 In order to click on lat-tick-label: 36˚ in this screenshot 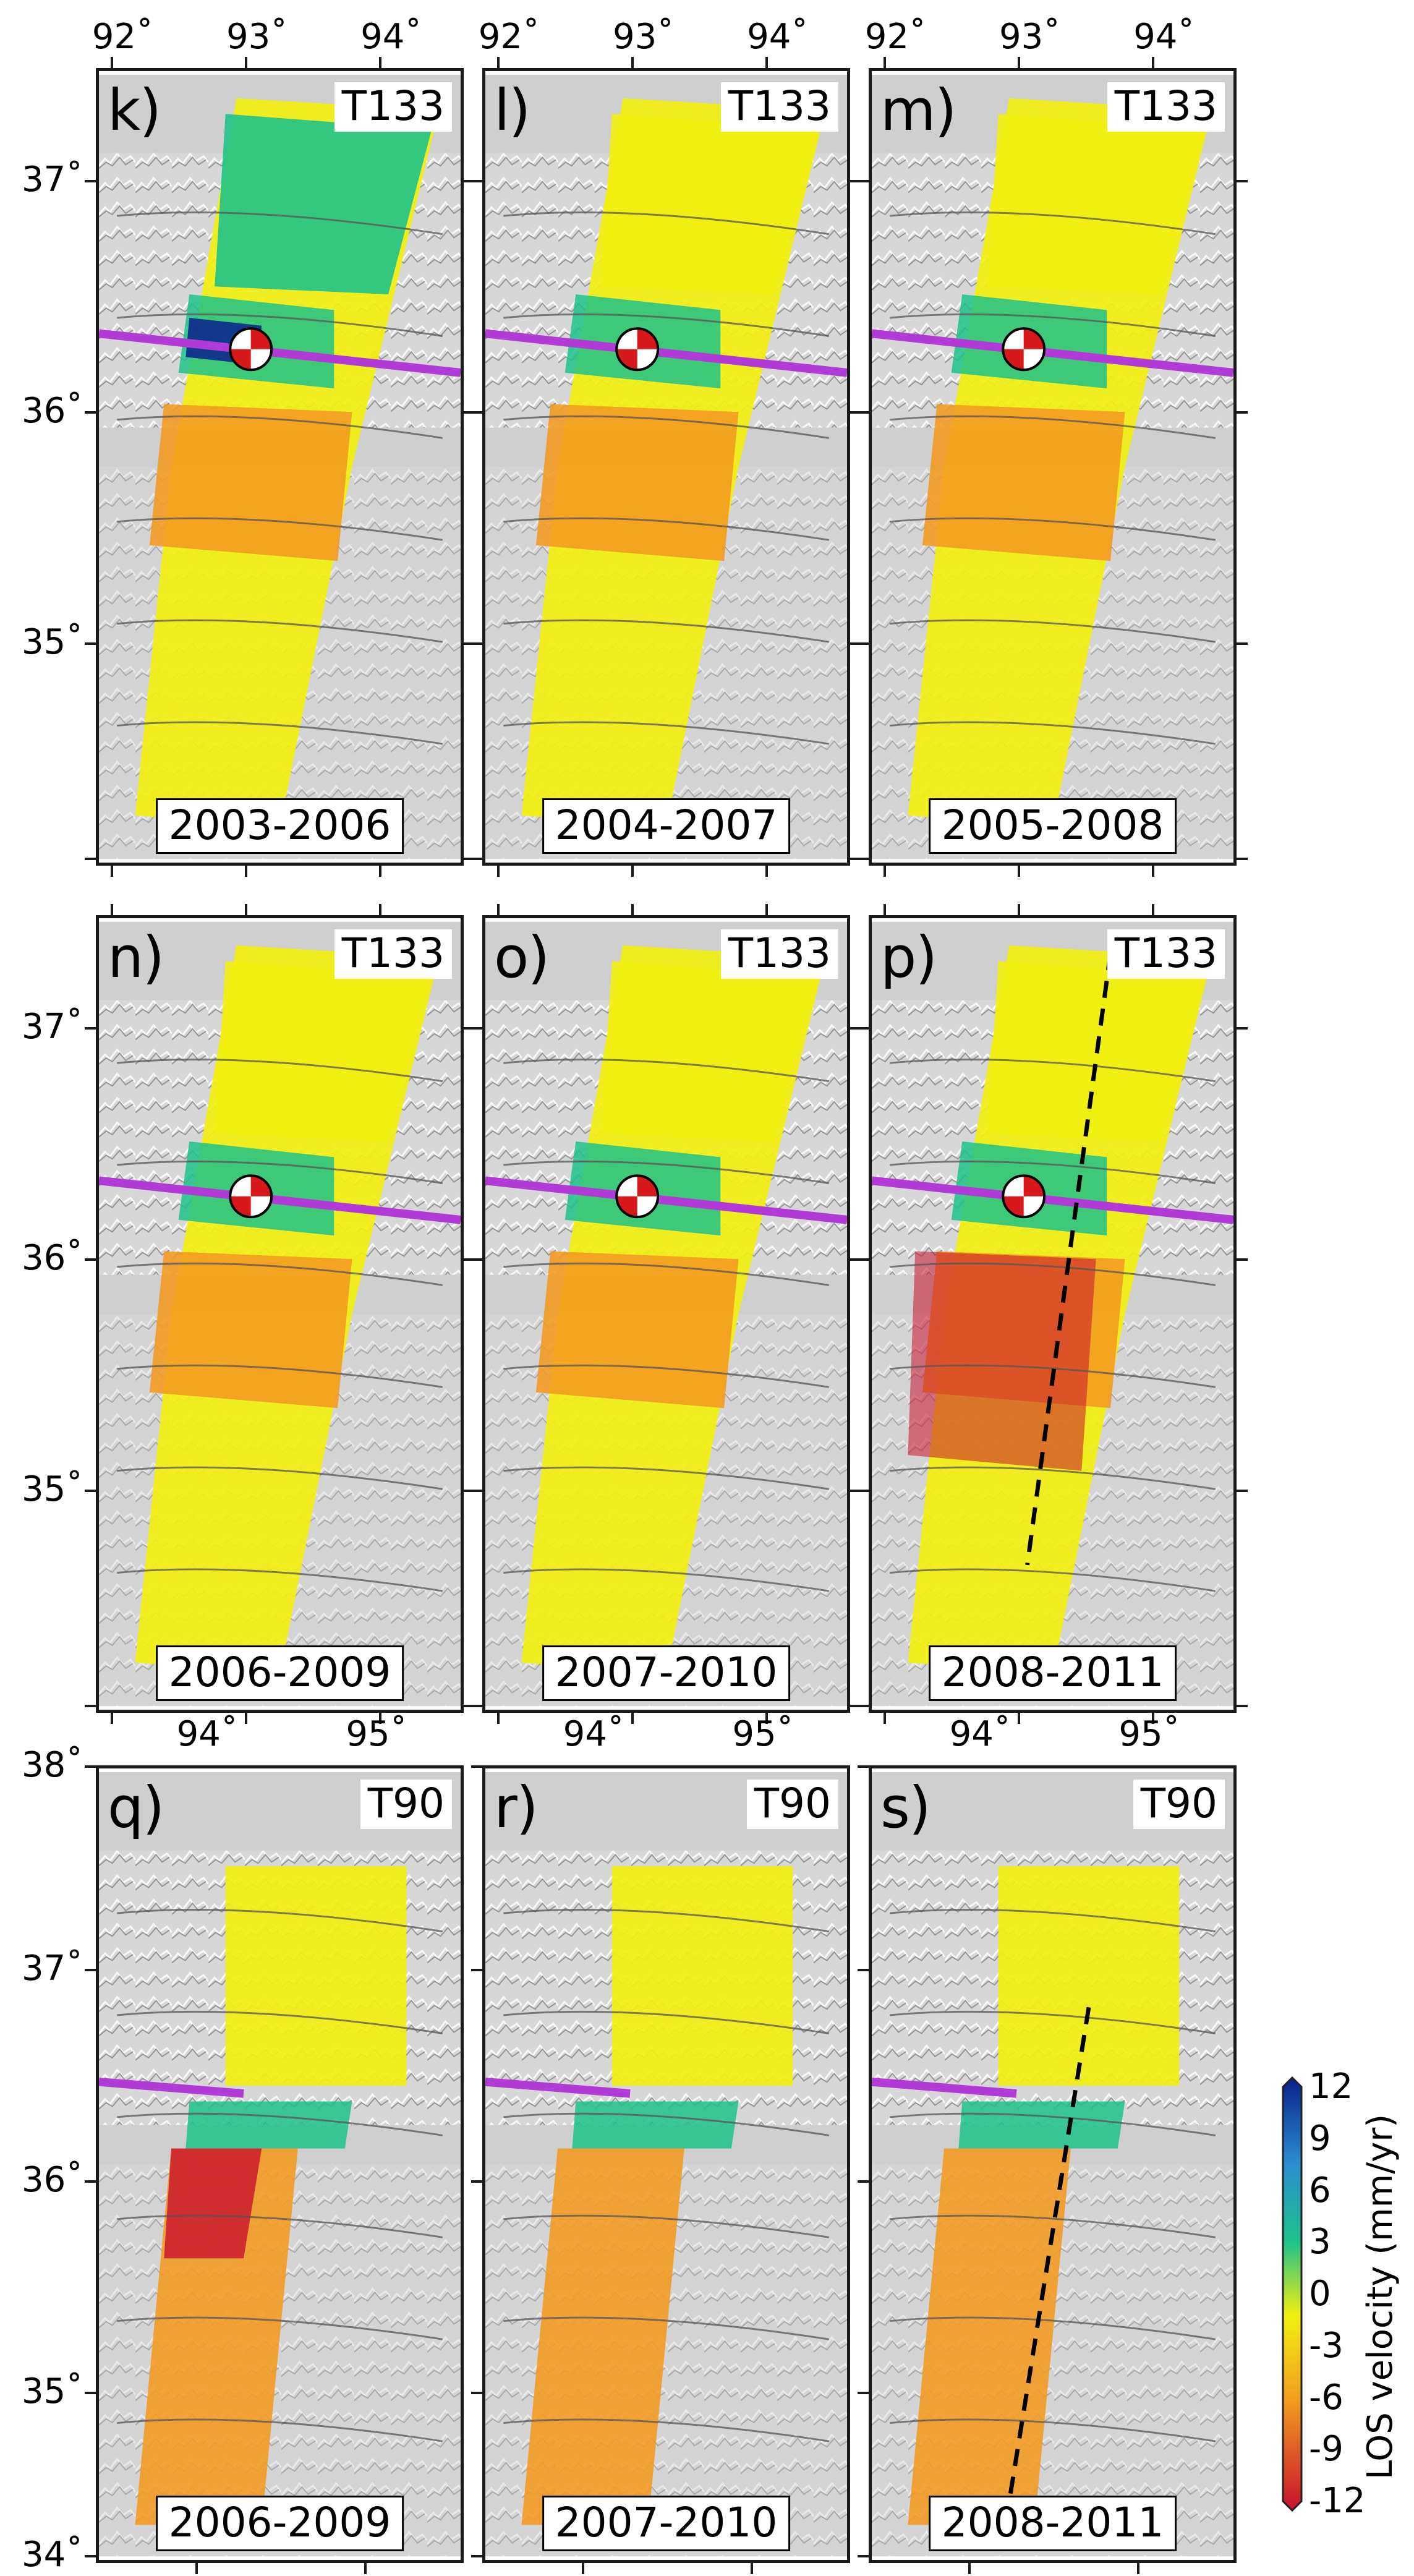, I will do `click(52, 2179)`.